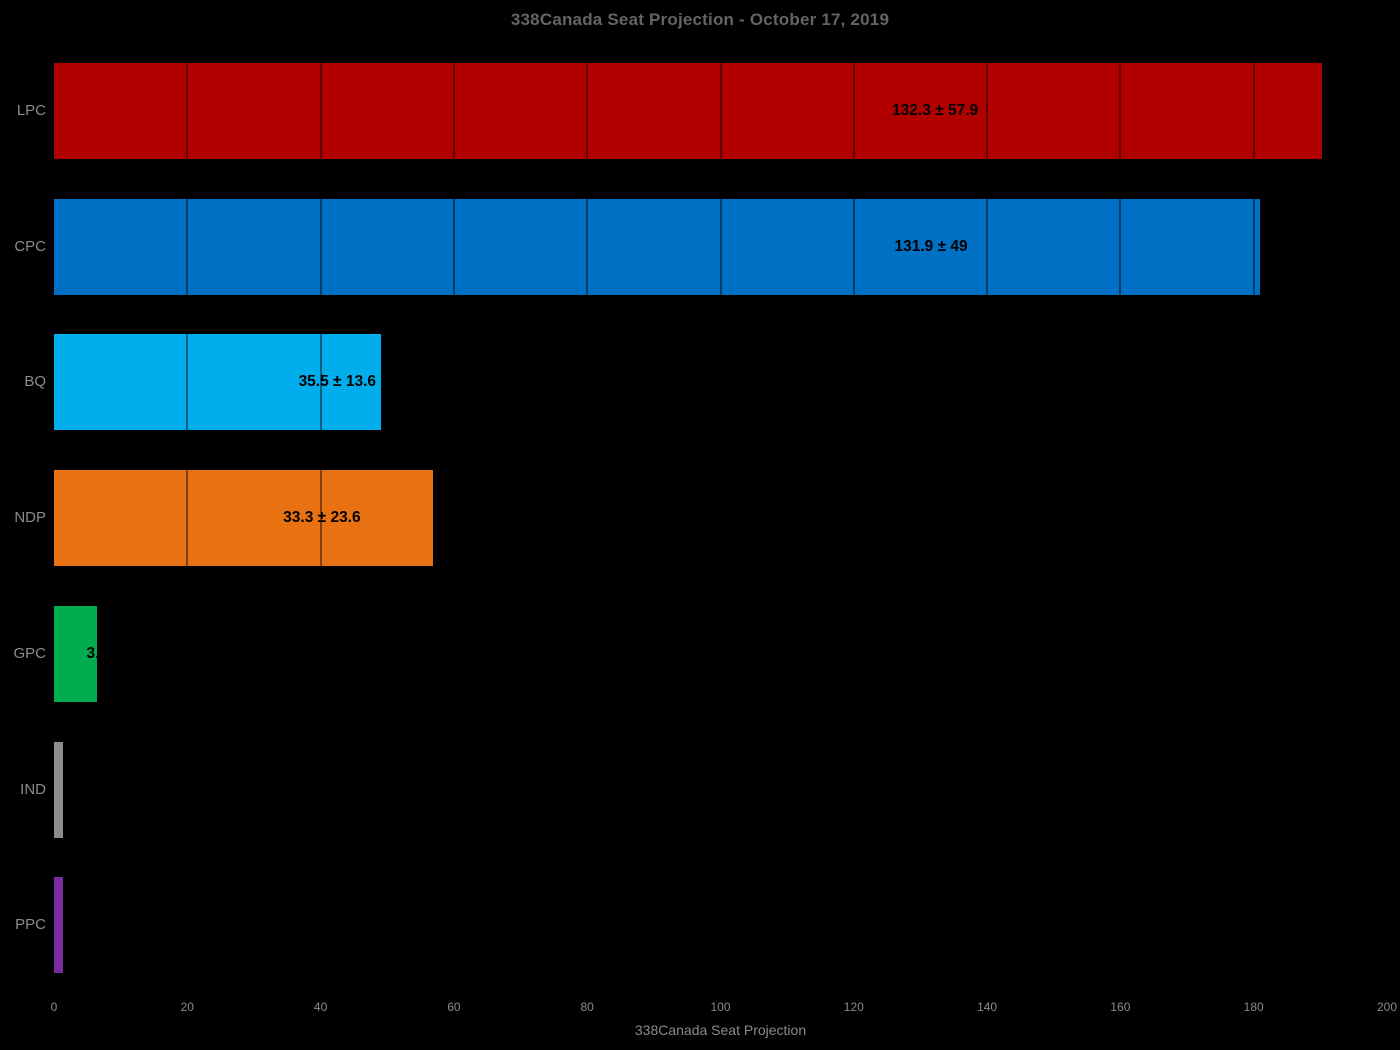 The width and height of the screenshot is (1400, 1050). I want to click on bar-value-label-lpc: 132.3 ± 57.9, so click(935, 110).